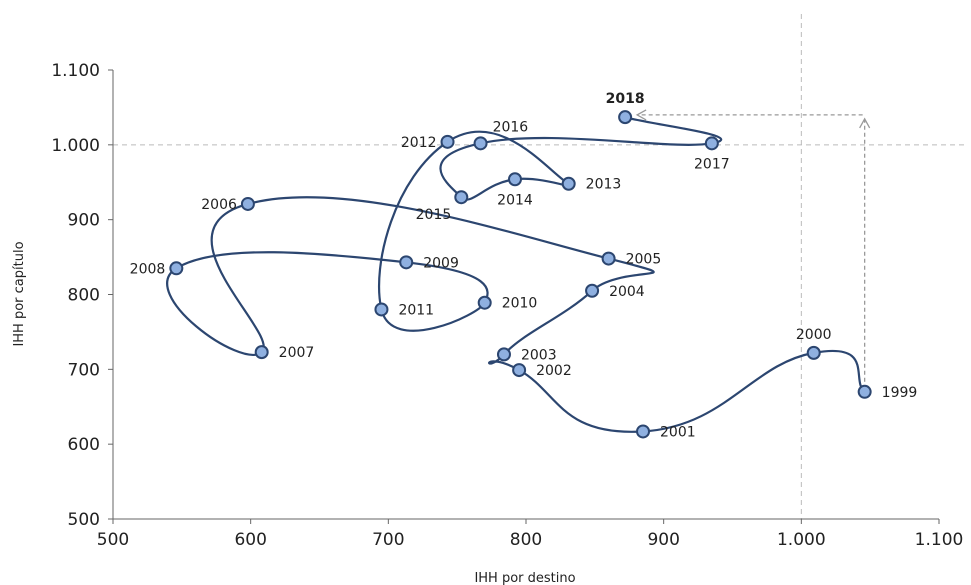  Describe the element at coordinates (219, 205) in the screenshot. I see `point-label-2006: 2006` at that location.